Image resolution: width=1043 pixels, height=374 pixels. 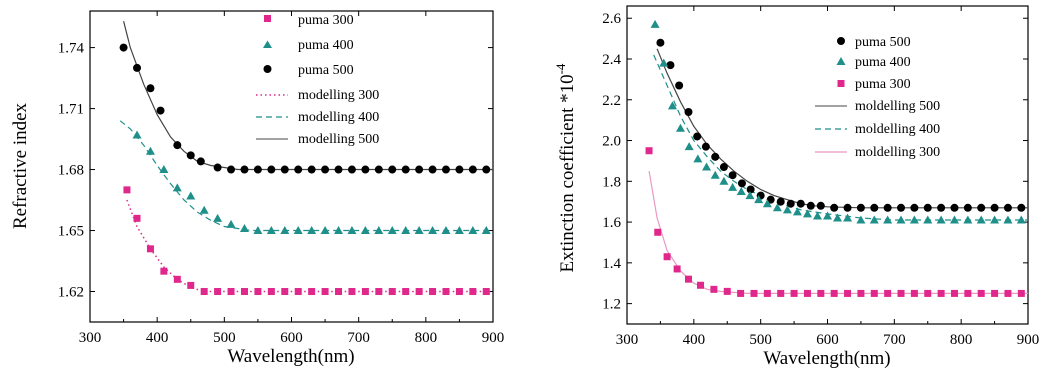 I want to click on legend-label-puma-400: puma 400, so click(x=883, y=62).